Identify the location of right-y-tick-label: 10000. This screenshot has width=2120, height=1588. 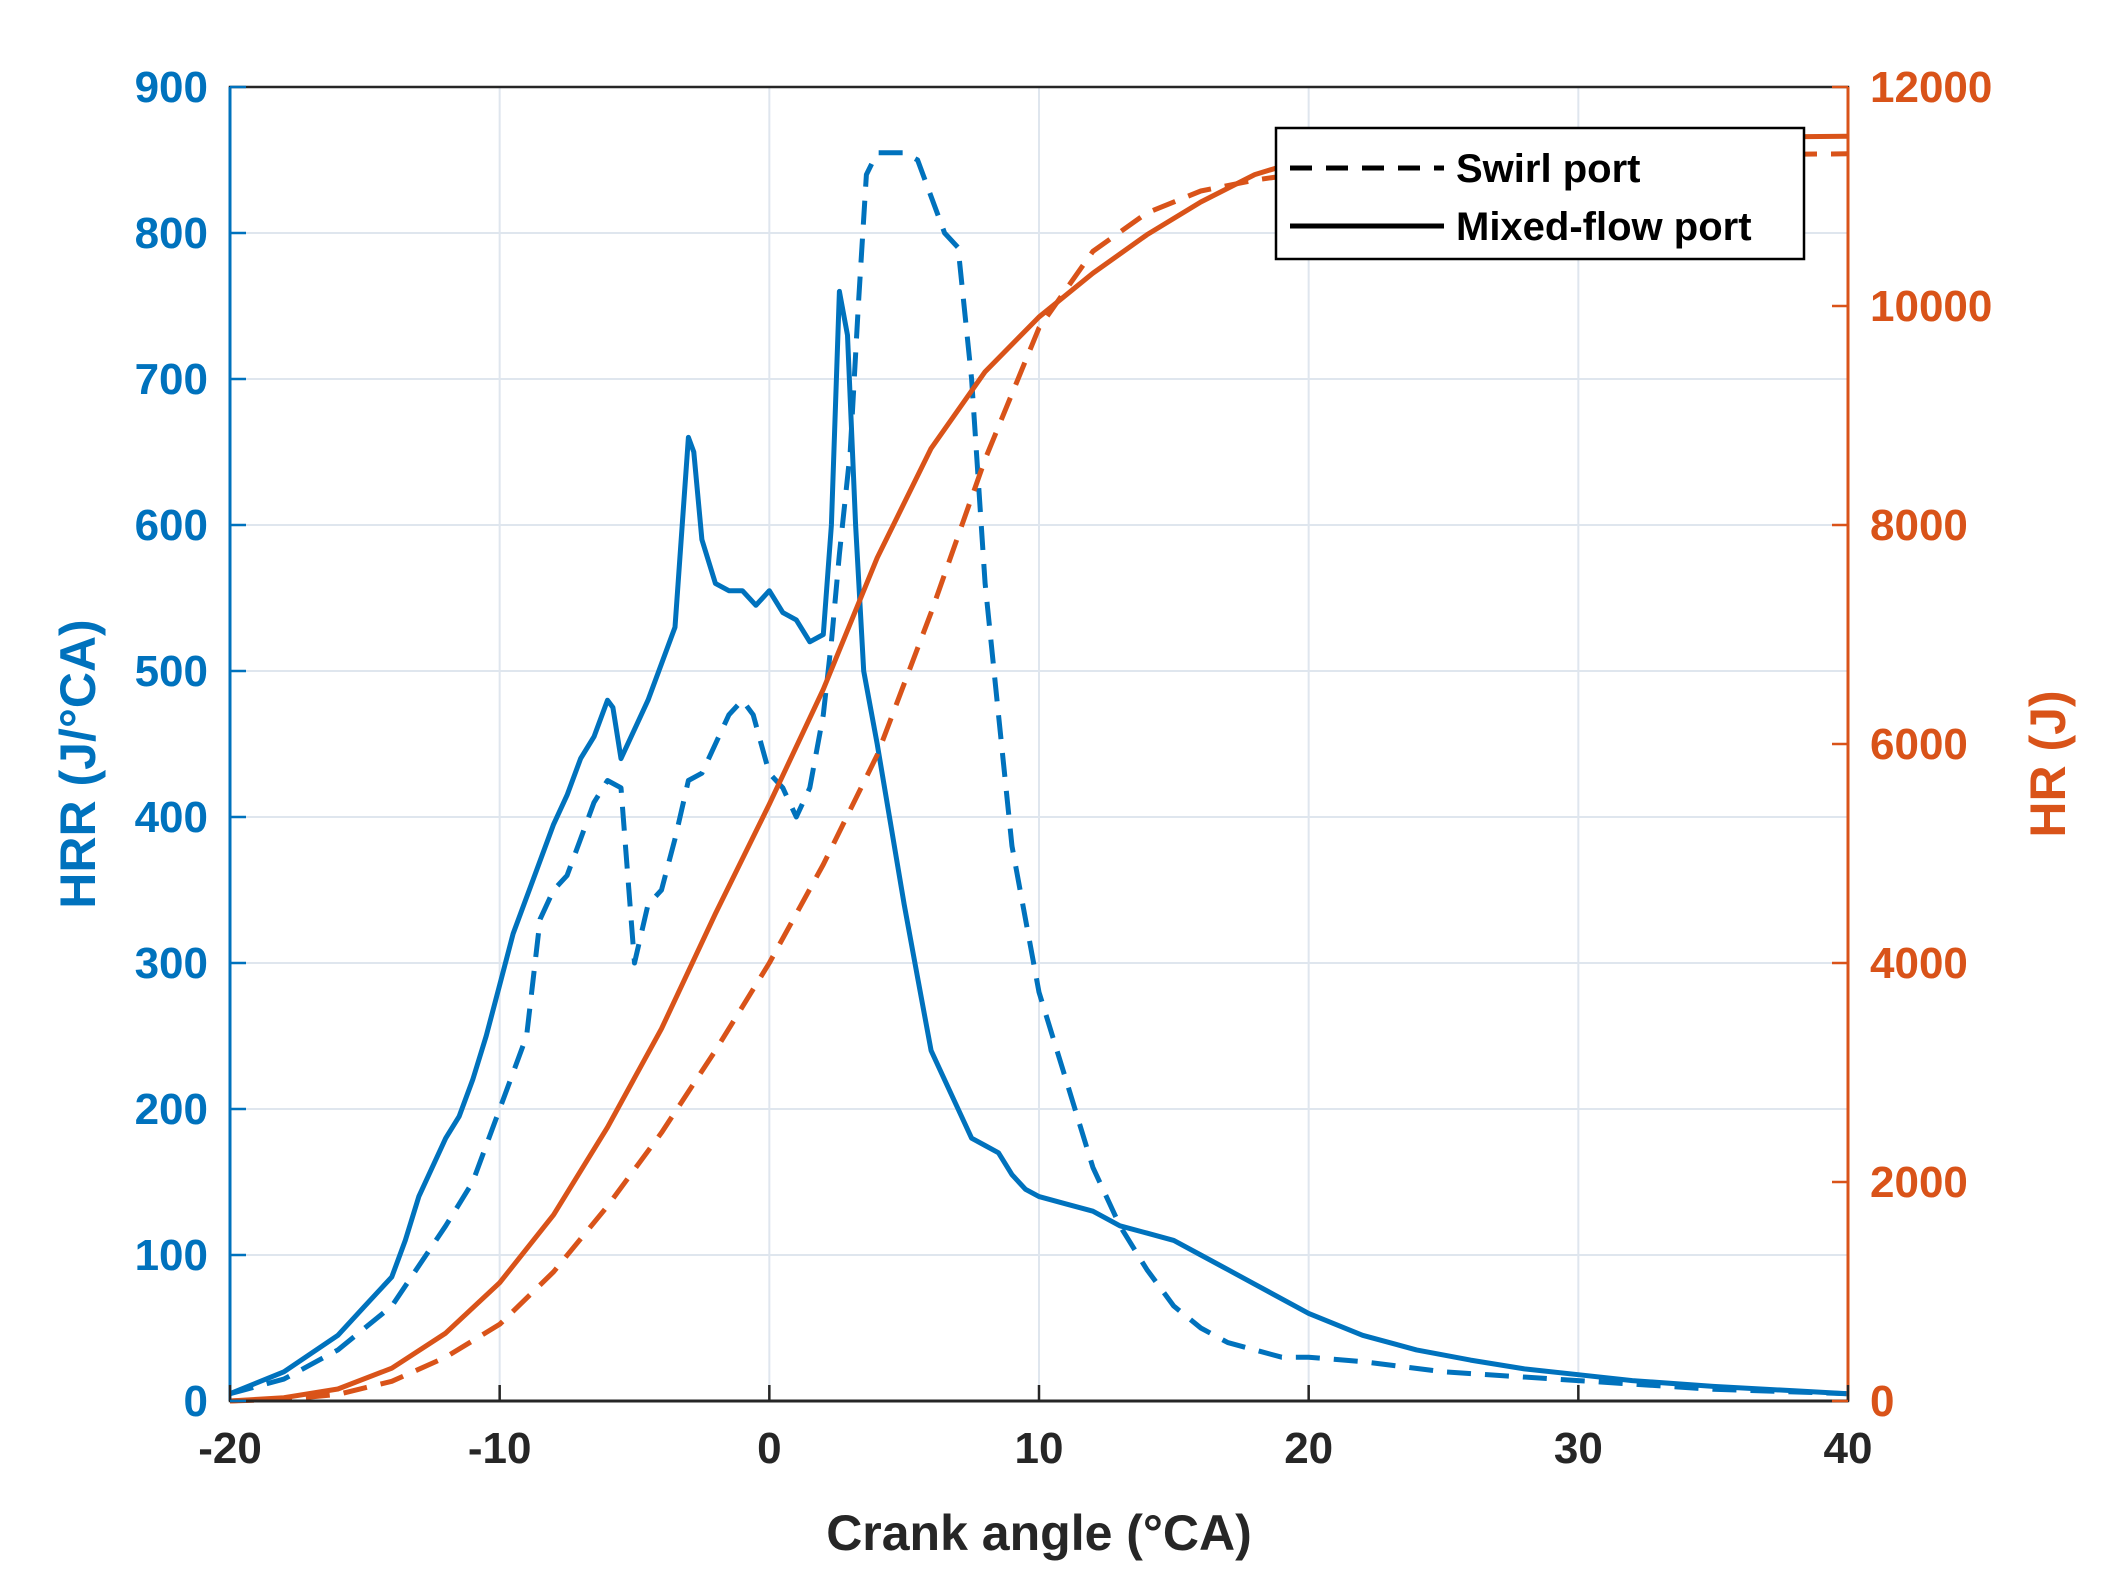
(1931, 306).